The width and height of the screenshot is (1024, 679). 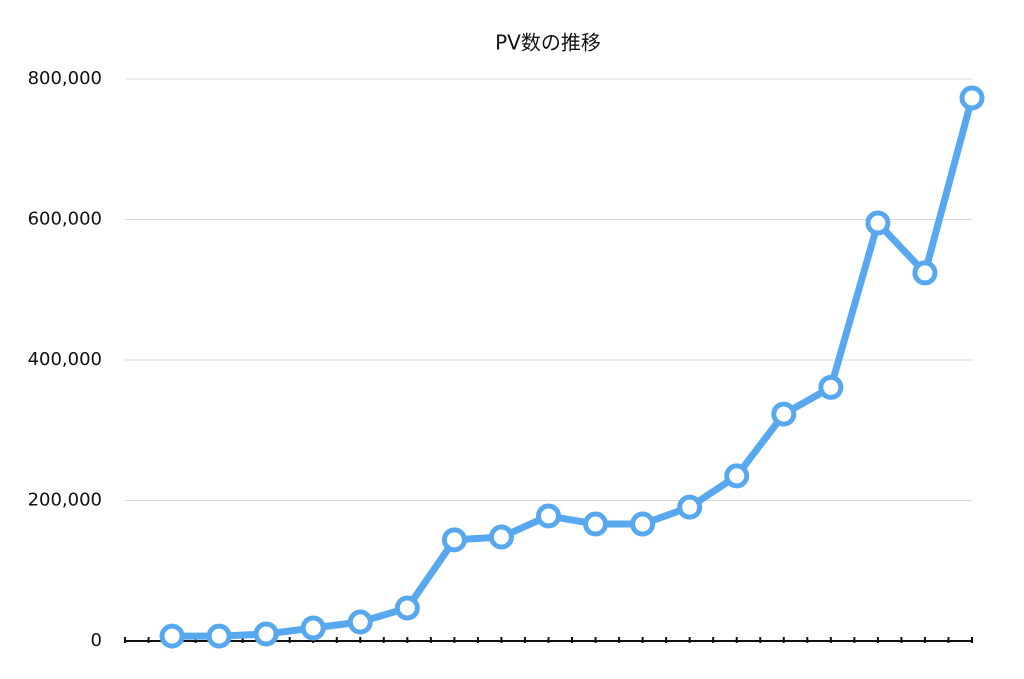 I want to click on y-tick-label: 800,000, so click(x=65, y=78).